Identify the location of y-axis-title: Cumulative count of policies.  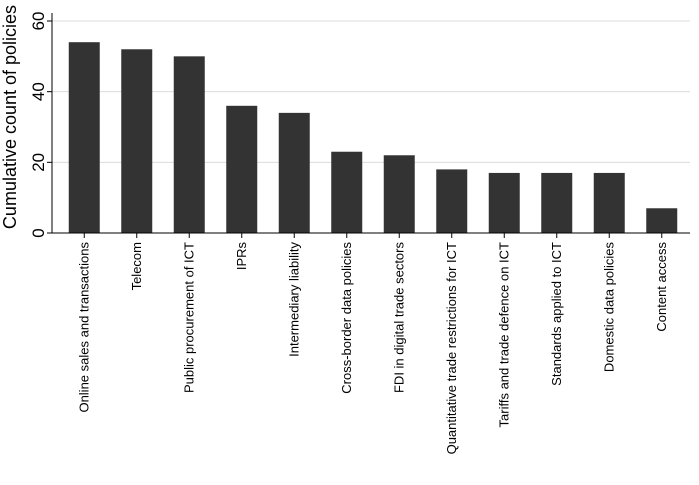
(10, 117).